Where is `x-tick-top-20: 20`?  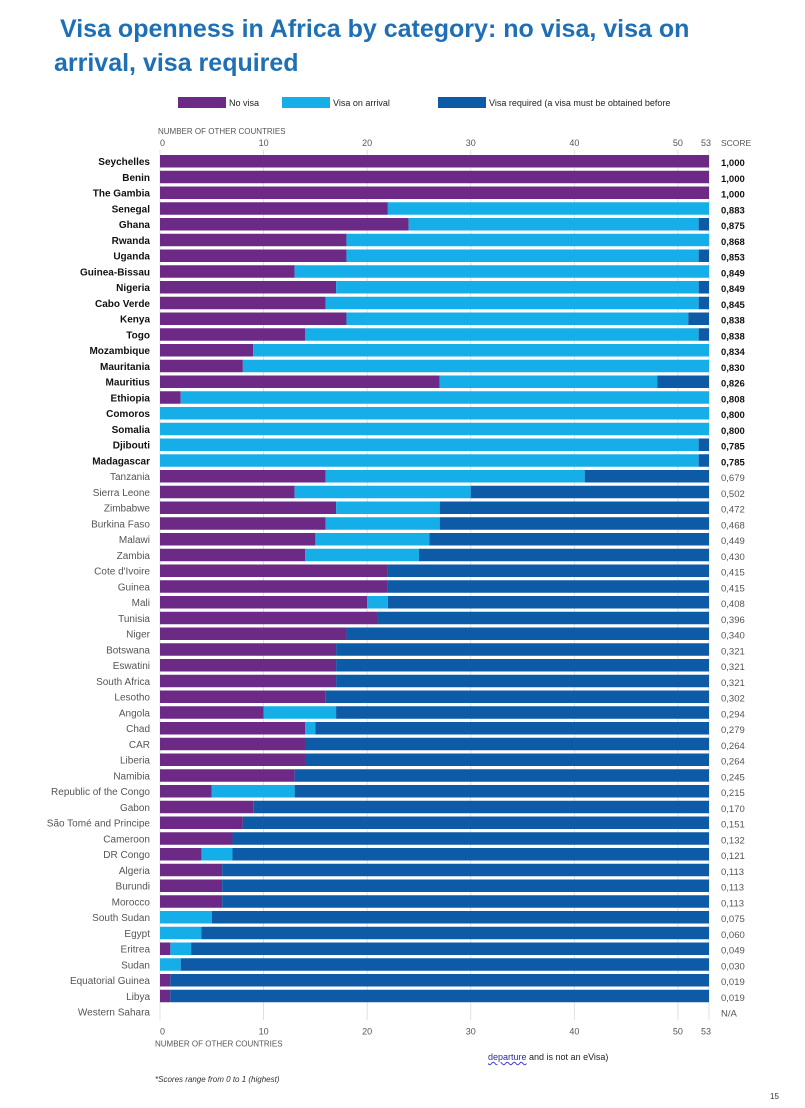 x-tick-top-20: 20 is located at coordinates (367, 143).